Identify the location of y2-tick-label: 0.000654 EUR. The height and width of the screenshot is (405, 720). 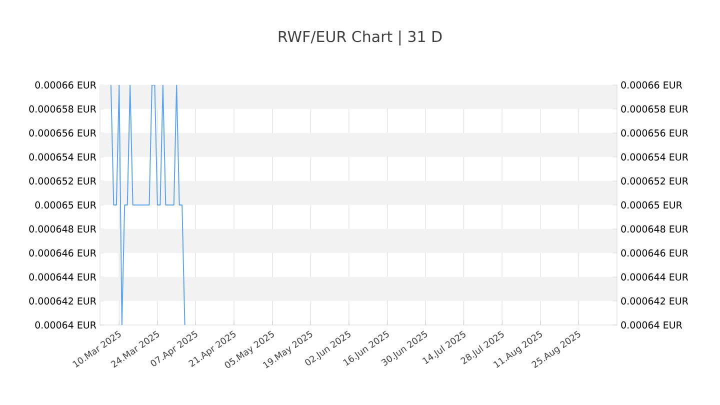
(62, 157).